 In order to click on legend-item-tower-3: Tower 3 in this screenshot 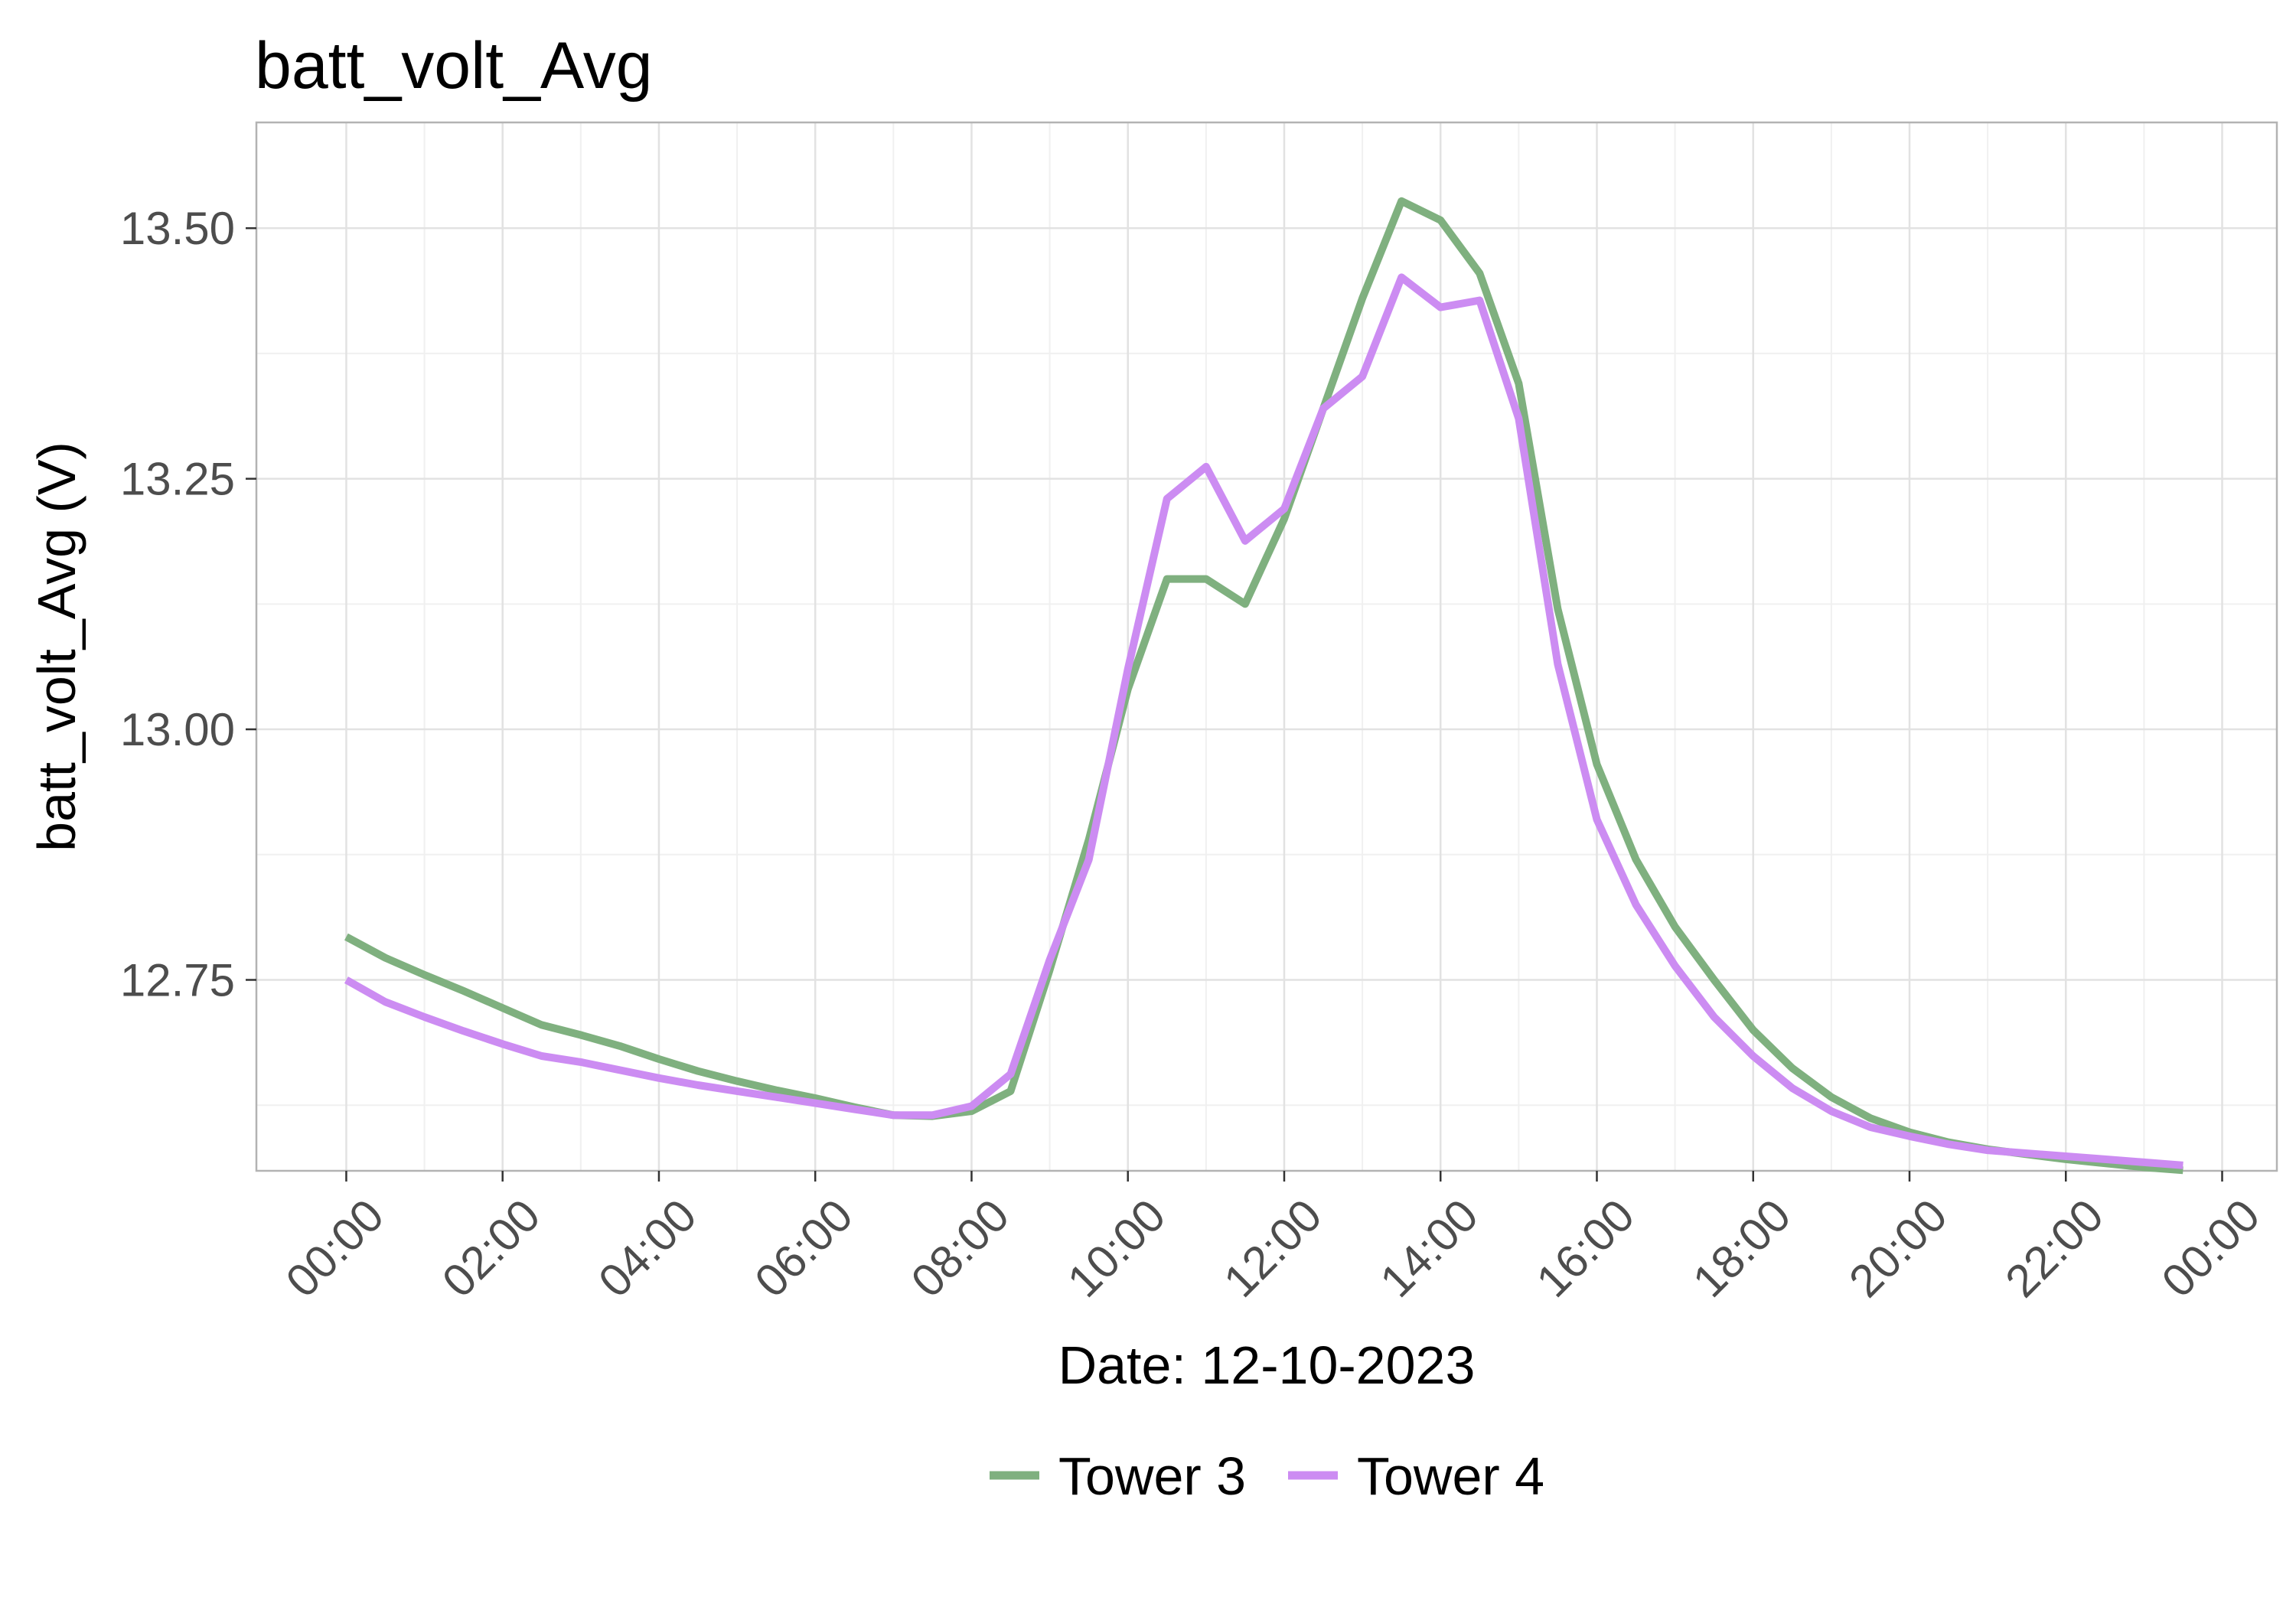, I will do `click(1118, 1476)`.